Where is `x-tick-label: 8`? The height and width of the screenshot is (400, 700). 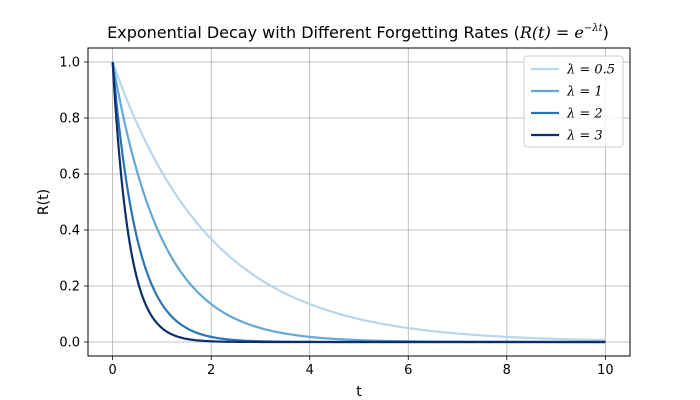
x-tick-label: 8 is located at coordinates (507, 370).